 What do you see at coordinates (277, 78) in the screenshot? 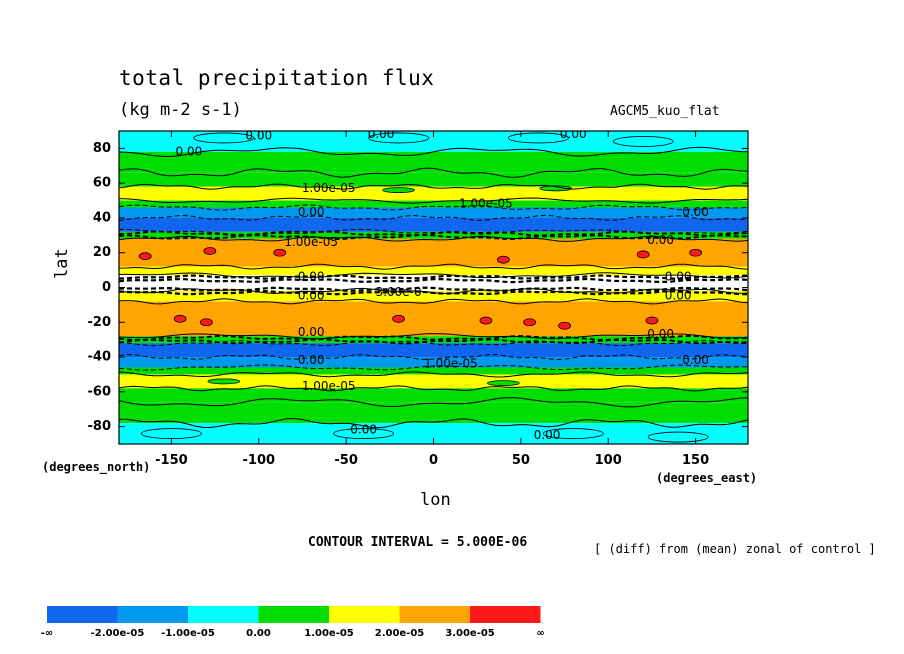
I see `plot-title: total precipitation flux` at bounding box center [277, 78].